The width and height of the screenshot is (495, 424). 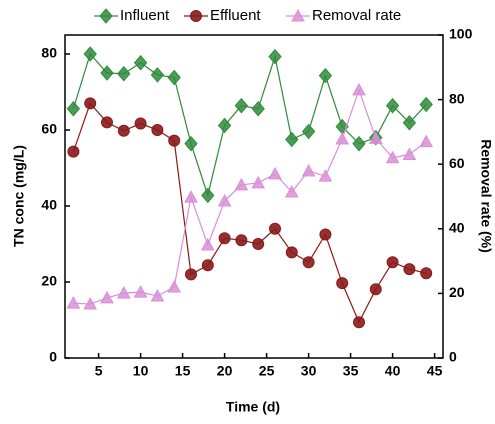 I want to click on y2-tick-label: 60, so click(x=457, y=163).